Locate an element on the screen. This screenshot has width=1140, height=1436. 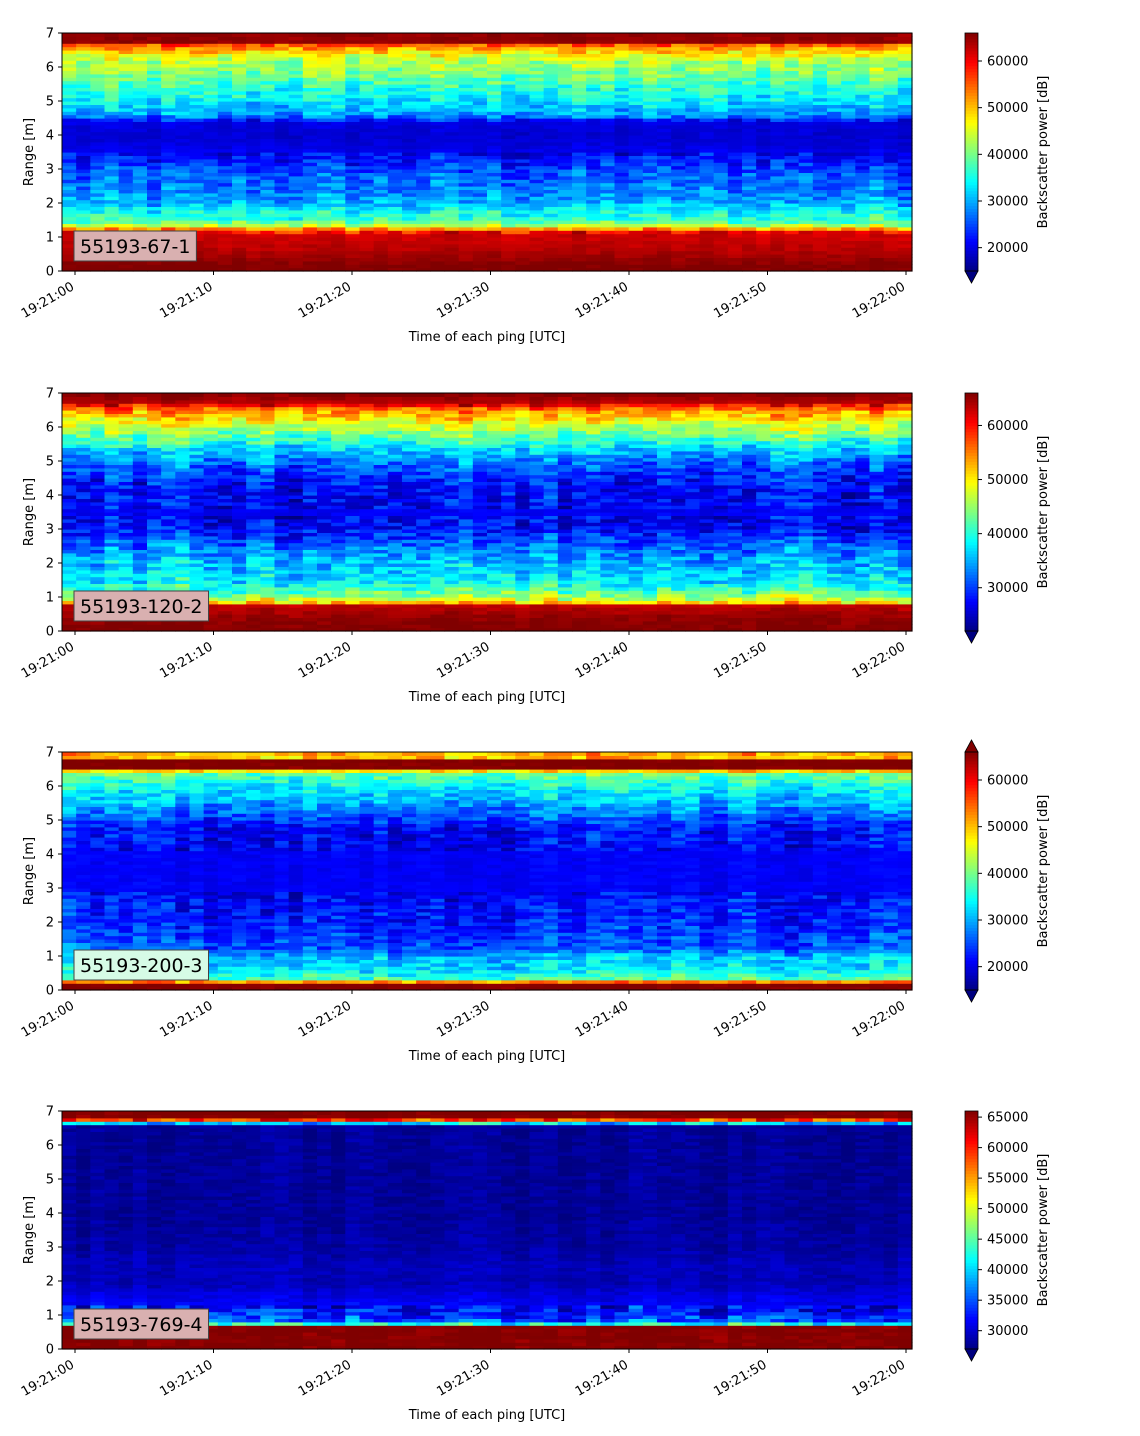
colorbar-tick-label: 30000 is located at coordinates (1007, 202).